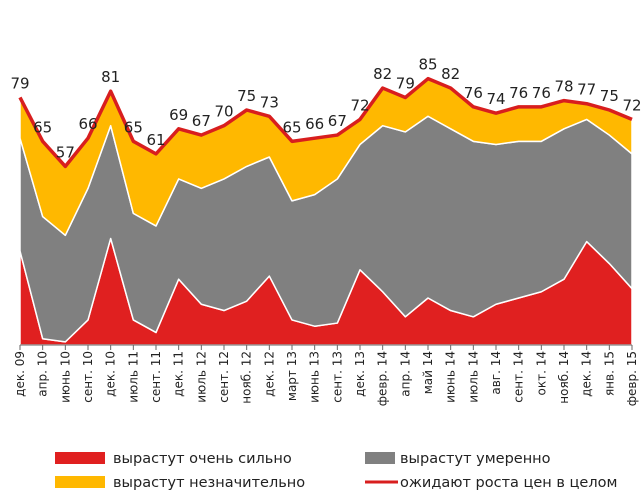 The width and height of the screenshot is (643, 494). I want to click on value-label: 69, so click(178, 115).